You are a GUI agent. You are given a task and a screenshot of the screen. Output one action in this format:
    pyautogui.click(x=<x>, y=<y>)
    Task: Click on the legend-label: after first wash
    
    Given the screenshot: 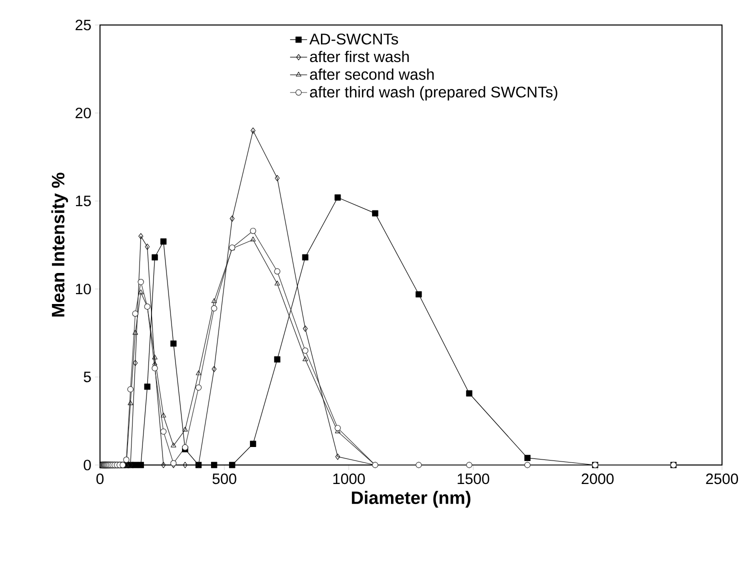 What is the action you would take?
    pyautogui.click(x=359, y=56)
    